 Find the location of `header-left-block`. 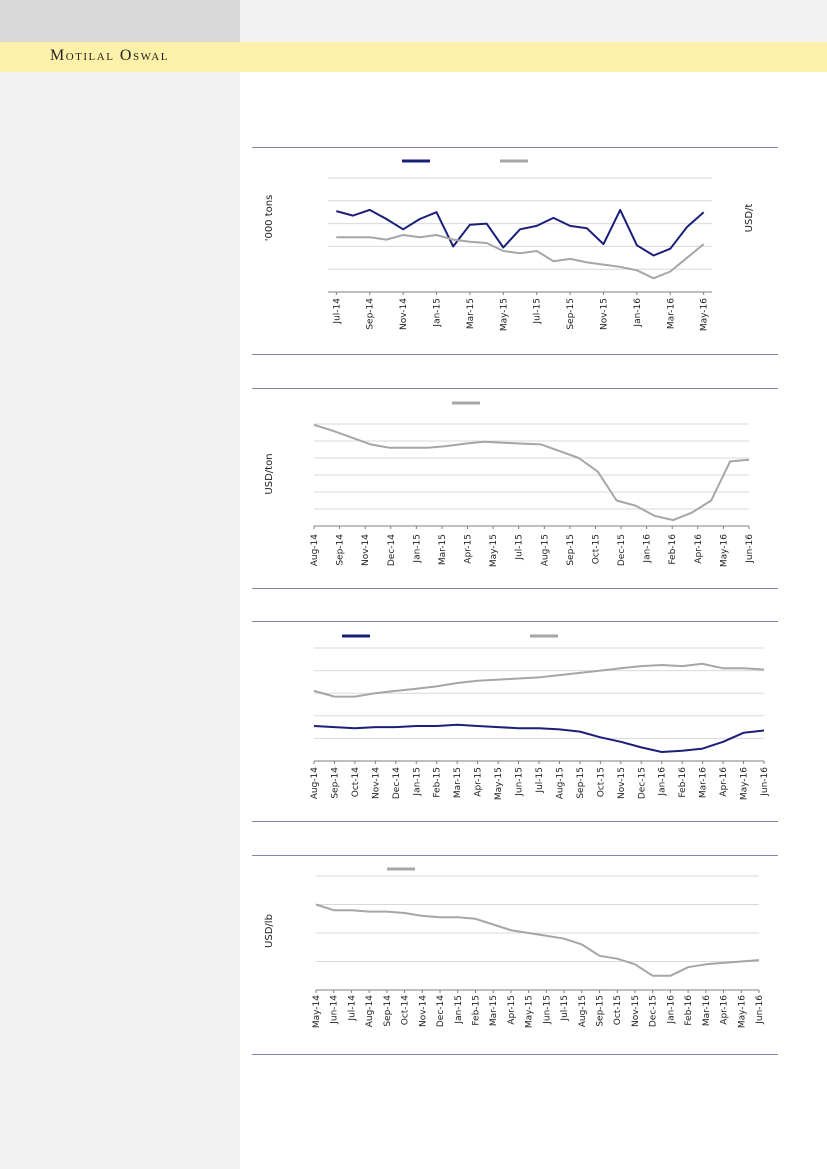

header-left-block is located at coordinates (120, 21).